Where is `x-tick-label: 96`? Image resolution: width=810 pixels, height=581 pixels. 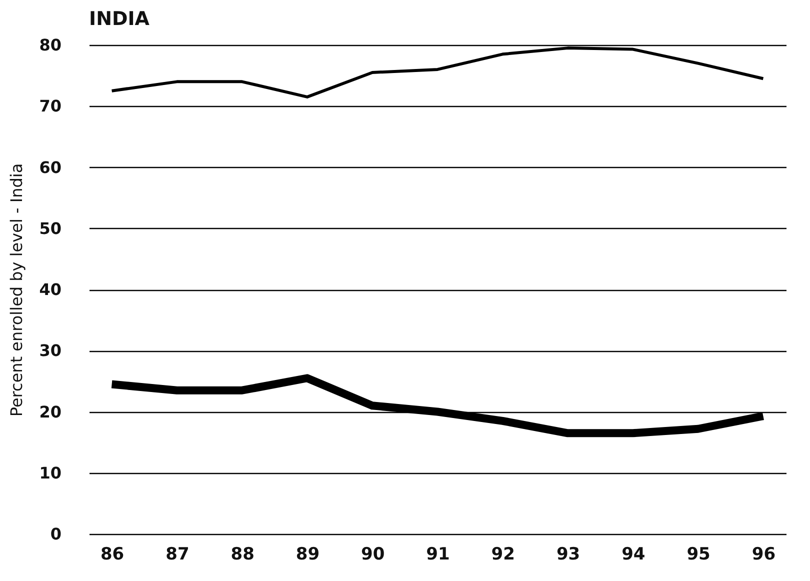
x-tick-label: 96 is located at coordinates (764, 554).